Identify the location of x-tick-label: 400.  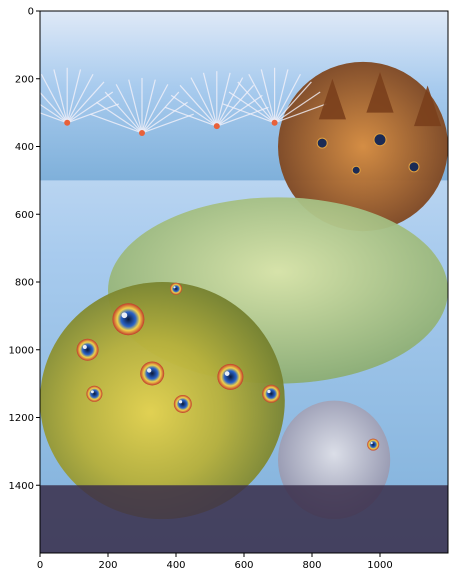
(175, 565).